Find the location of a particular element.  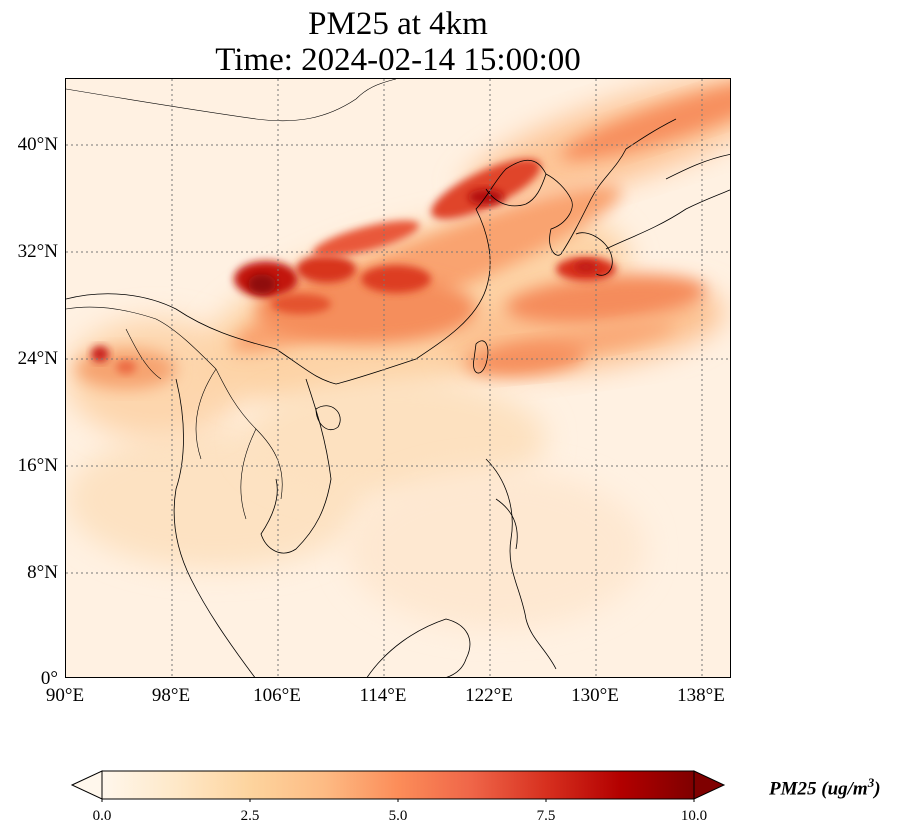

lon-label-122e: 122°E is located at coordinates (489, 695).